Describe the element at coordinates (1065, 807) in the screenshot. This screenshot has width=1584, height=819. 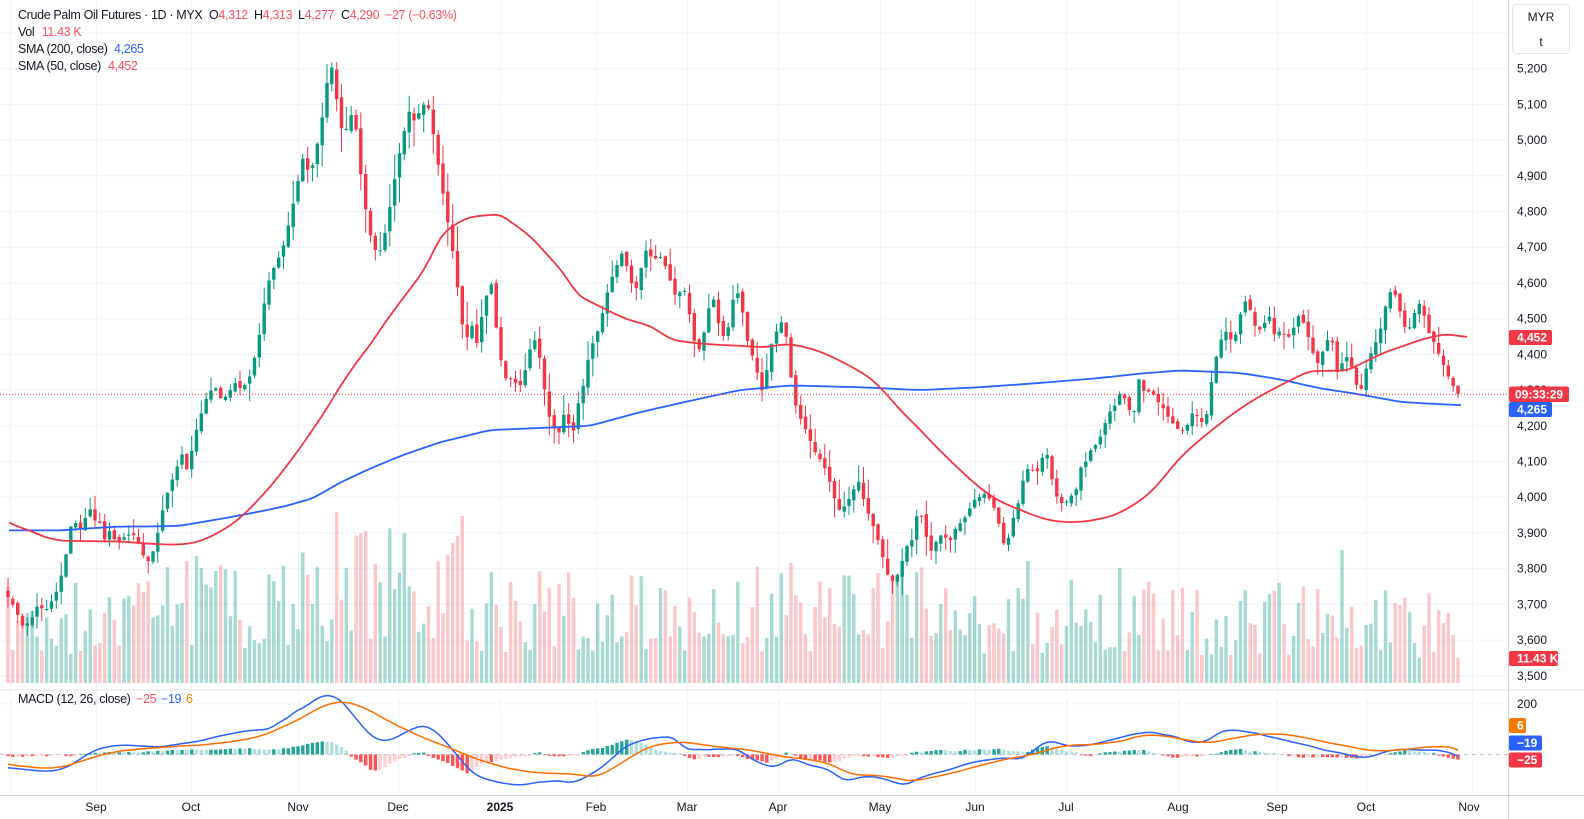
I see `svg-text: Jul` at that location.